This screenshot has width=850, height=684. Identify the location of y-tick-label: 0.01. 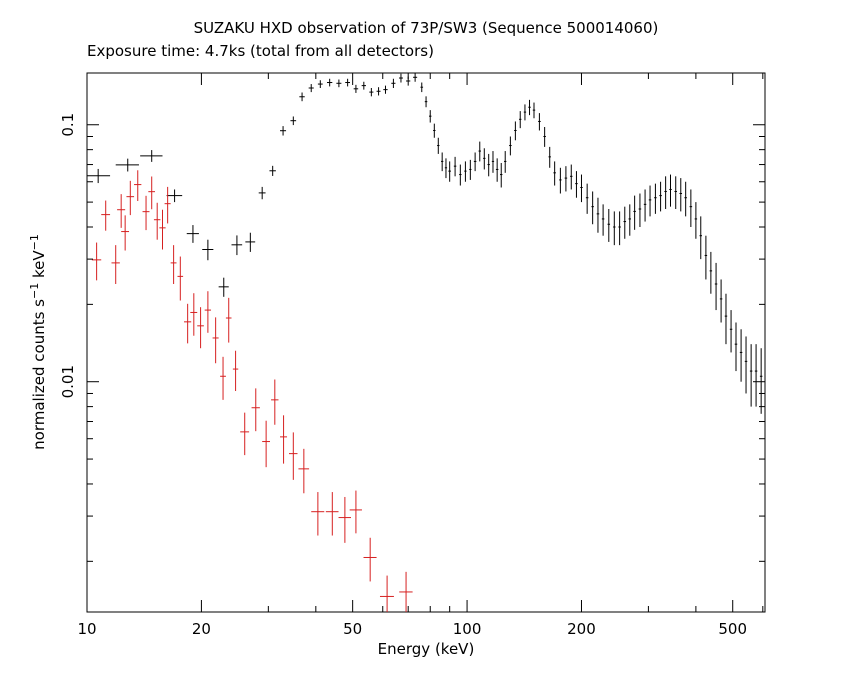
(68, 381).